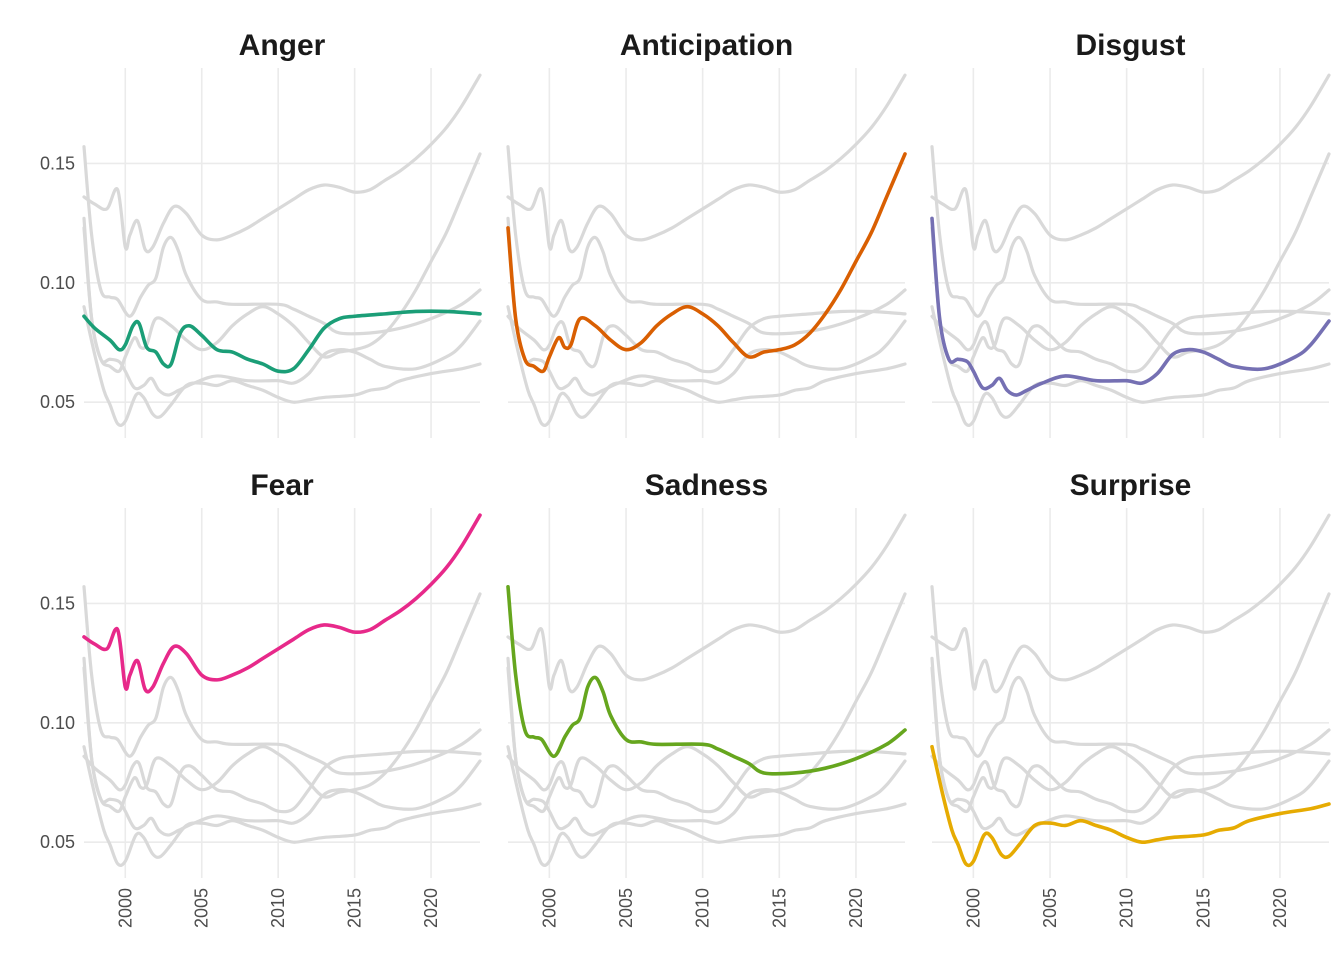  I want to click on panel-title: Surprise, so click(1131, 485).